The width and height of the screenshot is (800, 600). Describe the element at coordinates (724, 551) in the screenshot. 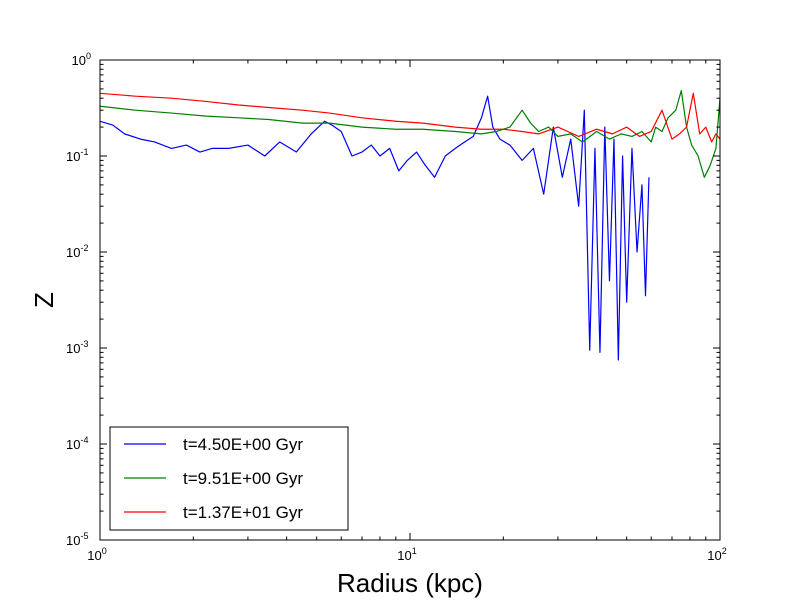

I see `x-tick-label-exponent: 2` at that location.